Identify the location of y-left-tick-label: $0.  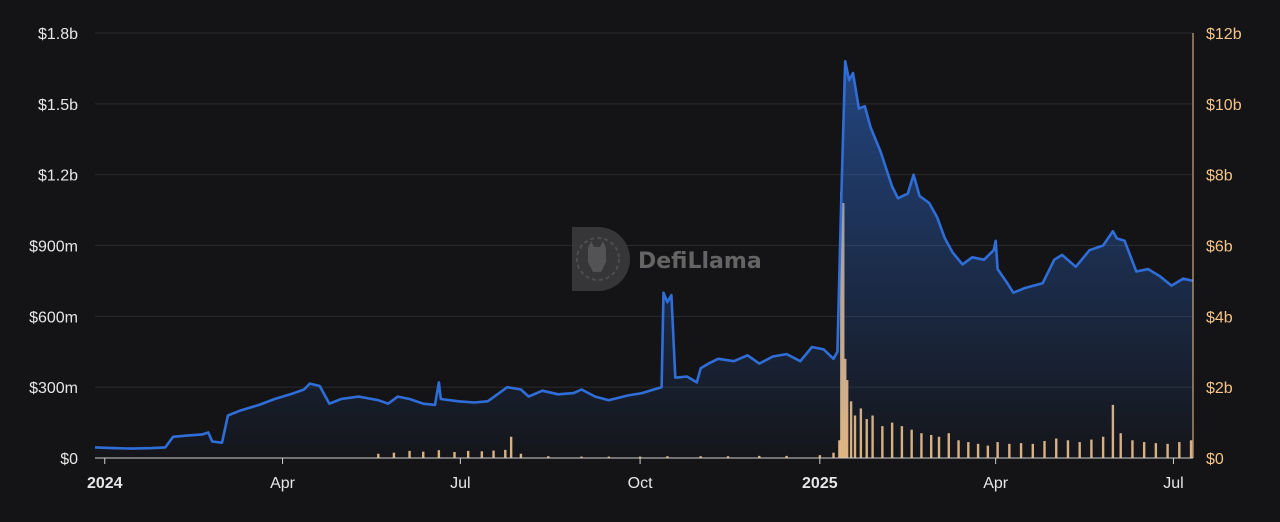
(69, 459).